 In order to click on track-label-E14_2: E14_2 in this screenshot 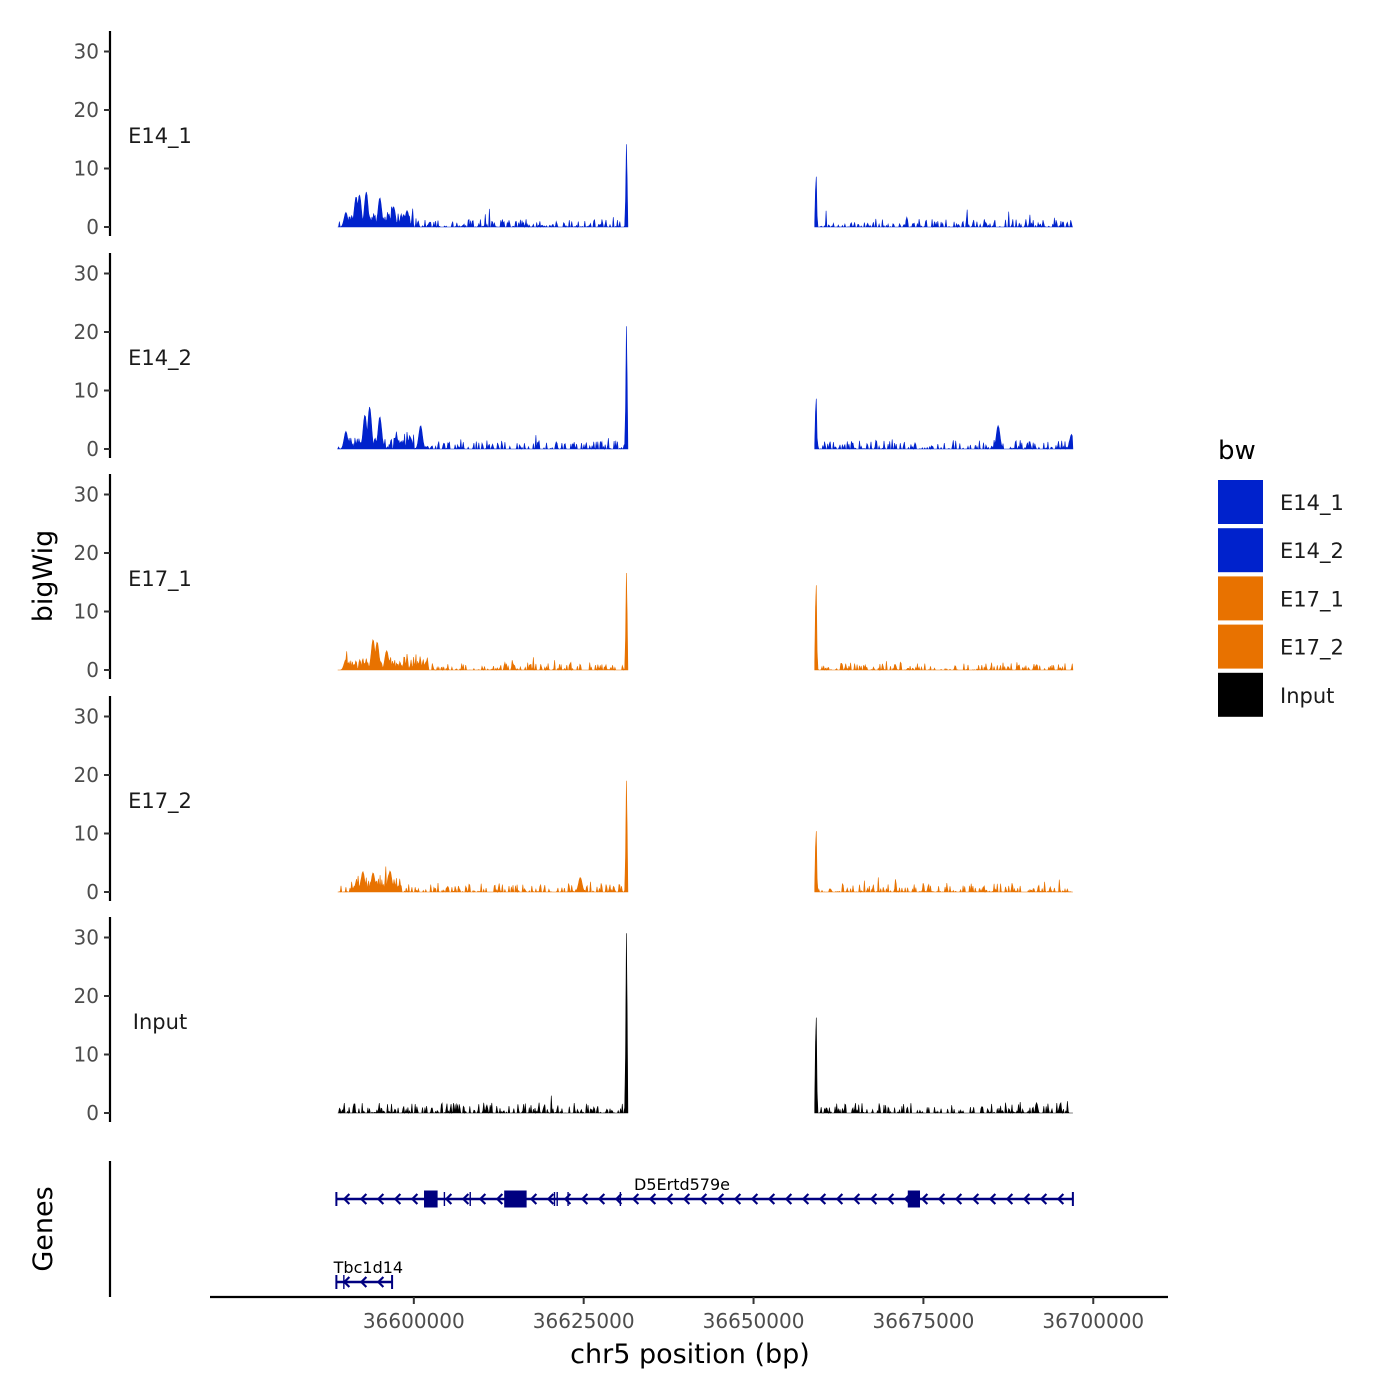, I will do `click(160, 358)`.